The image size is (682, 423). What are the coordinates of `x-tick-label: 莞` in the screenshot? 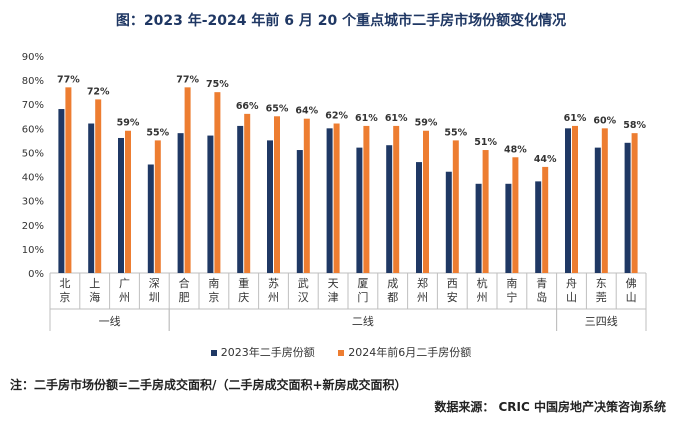 It's located at (601, 297).